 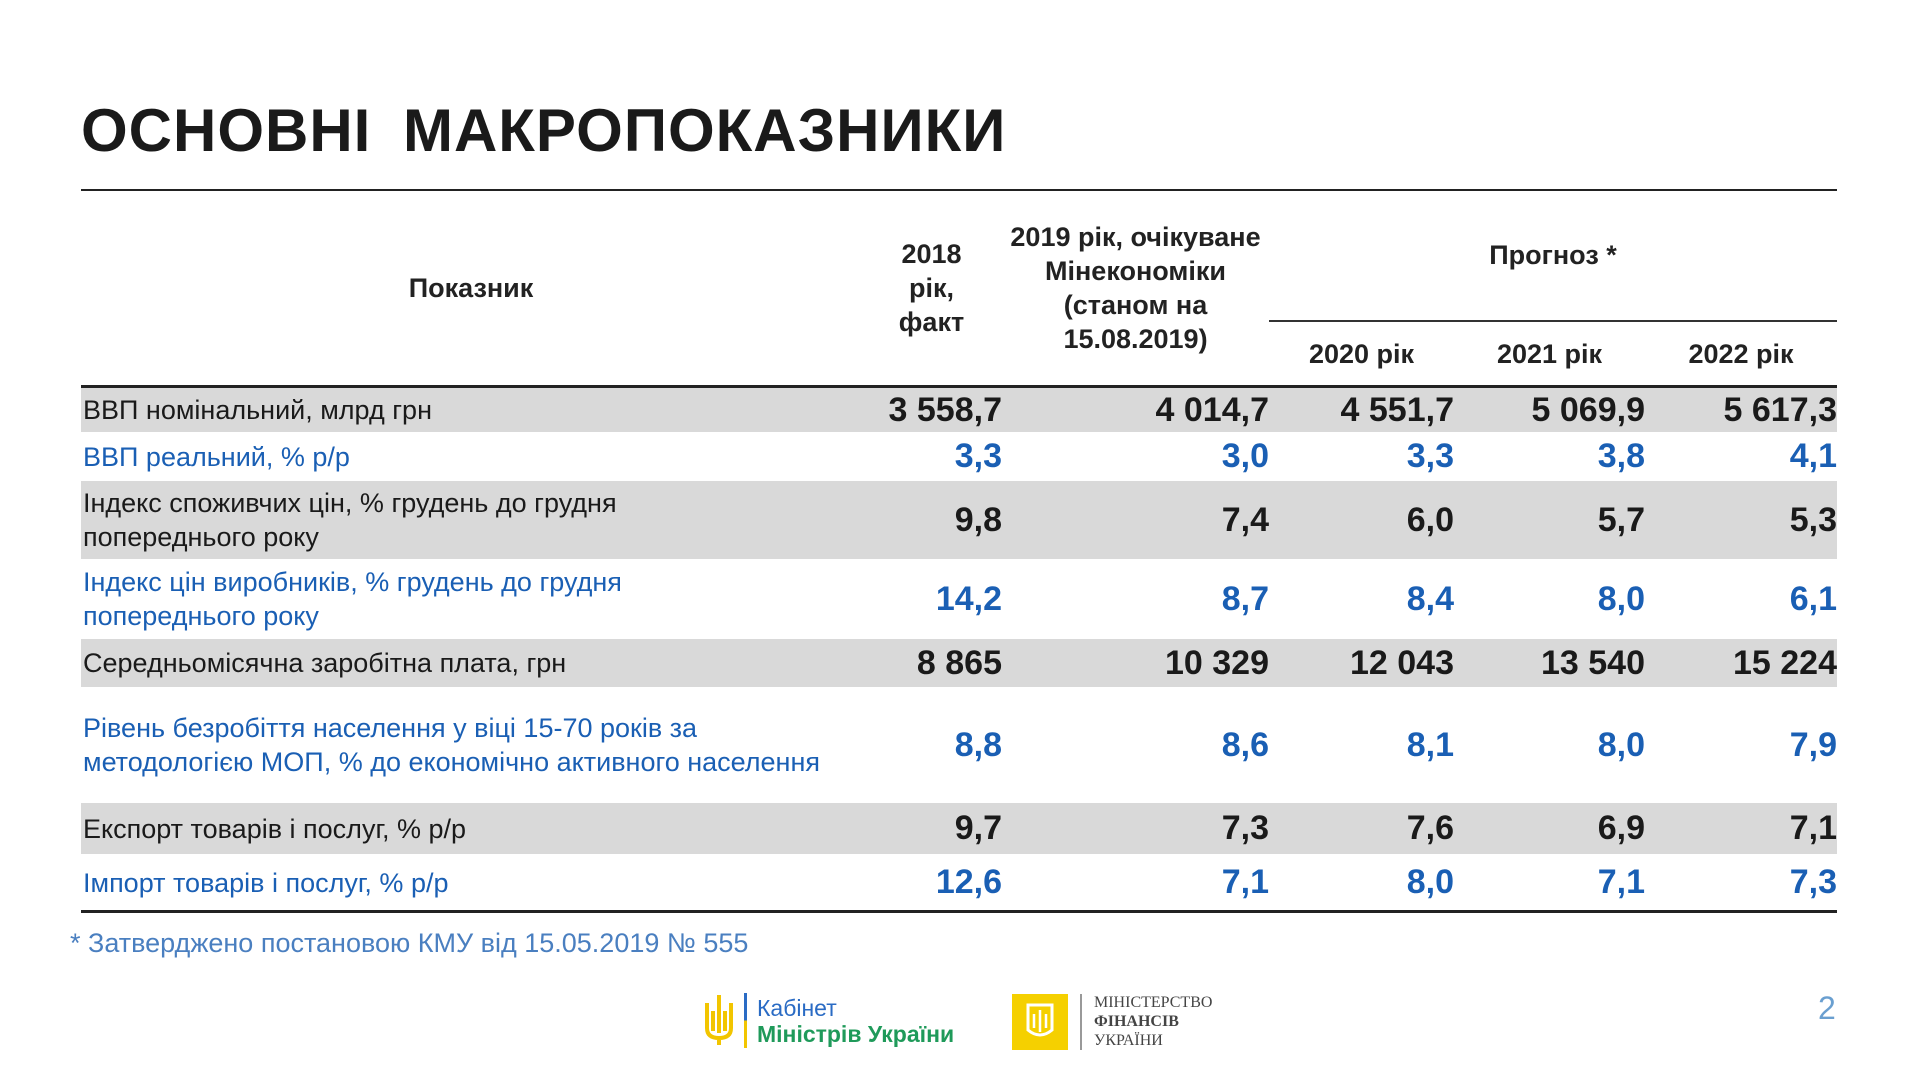 I want to click on row-label: ВВП номінальний, млрд грн, so click(x=257, y=410).